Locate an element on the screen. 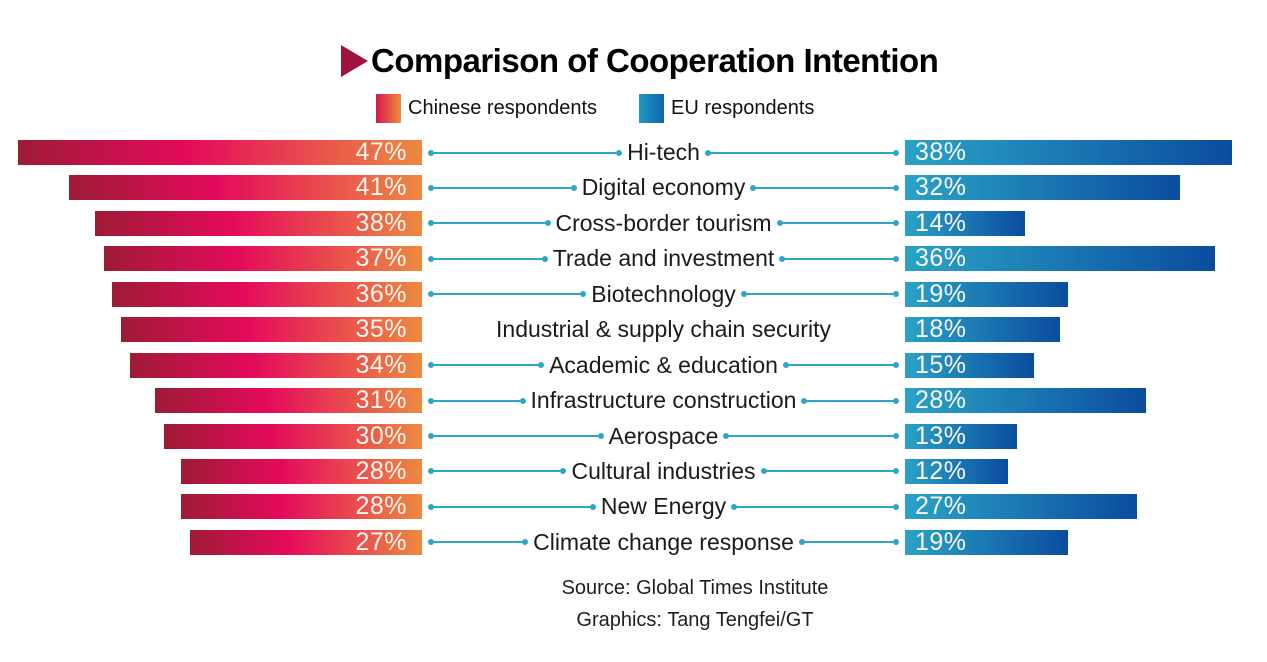 This screenshot has height=662, width=1267. chinese-bar-cell: 41% is located at coordinates (211, 187).